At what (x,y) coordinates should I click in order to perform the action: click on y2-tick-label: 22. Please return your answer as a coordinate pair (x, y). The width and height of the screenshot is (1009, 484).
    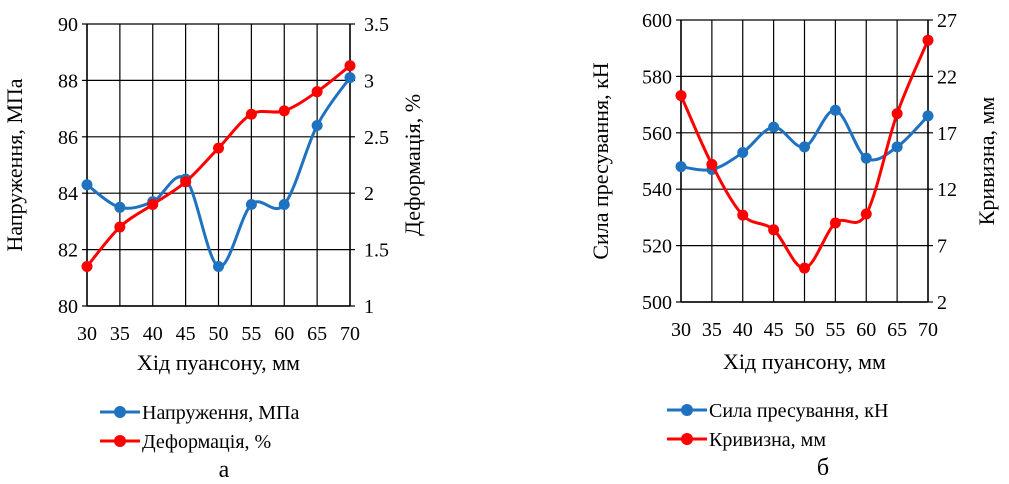
    Looking at the image, I should click on (947, 77).